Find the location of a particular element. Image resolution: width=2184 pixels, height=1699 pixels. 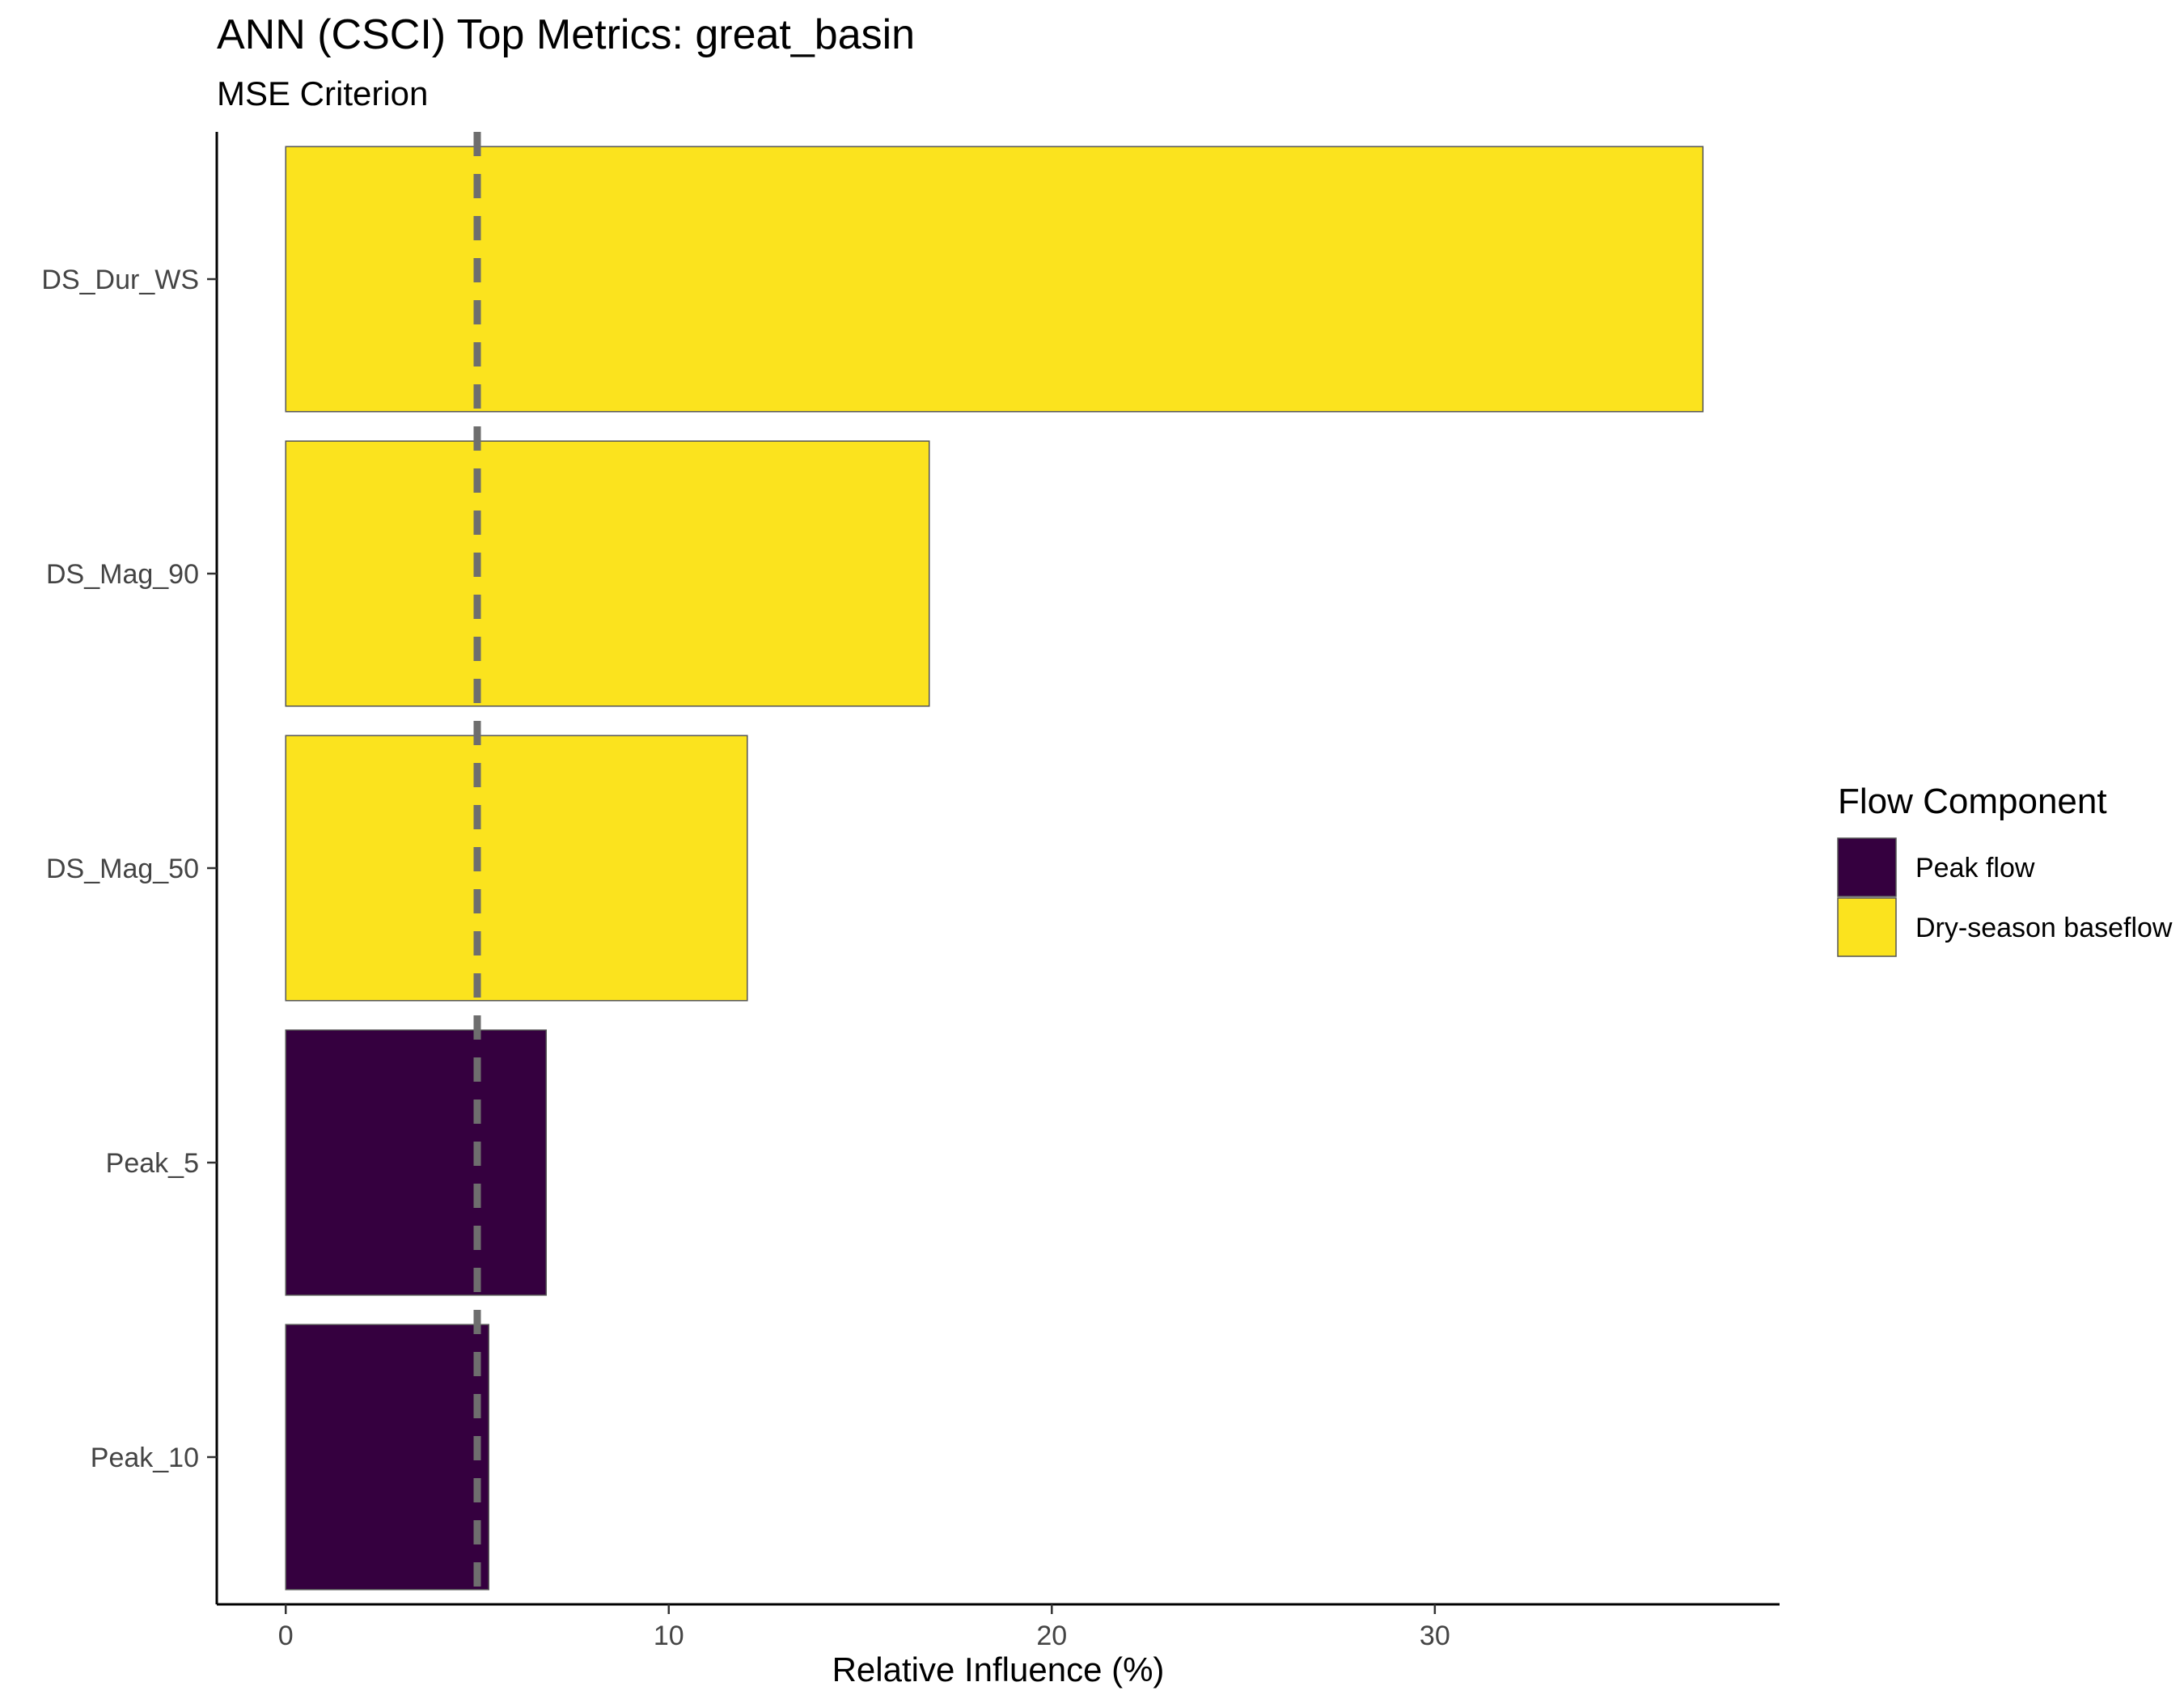

x-tick-label: 0 is located at coordinates (286, 1636).